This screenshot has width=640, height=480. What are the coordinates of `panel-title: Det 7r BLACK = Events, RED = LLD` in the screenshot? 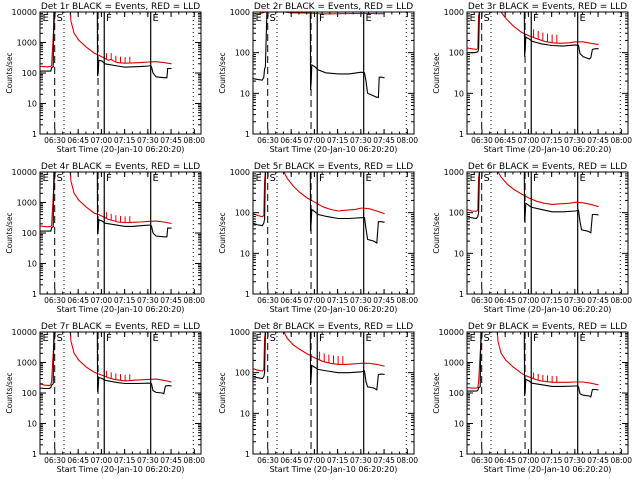 It's located at (120, 327).